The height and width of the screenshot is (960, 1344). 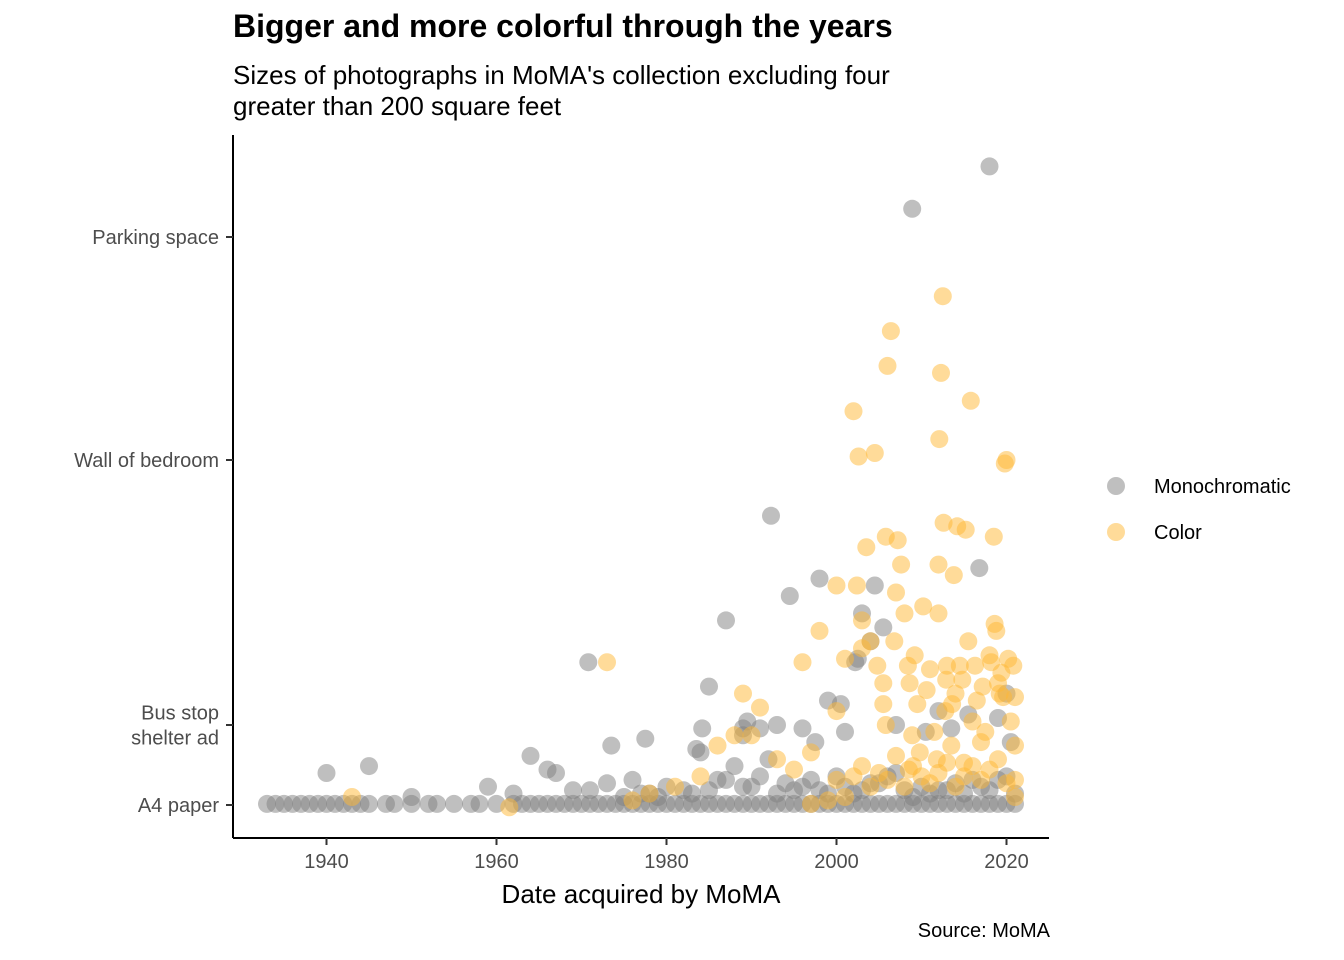 I want to click on legend: Monochromatic Color, so click(x=1199, y=510).